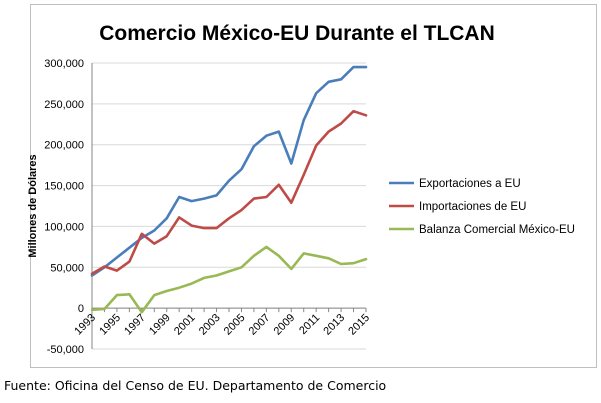 The image size is (601, 403). Describe the element at coordinates (85, 325) in the screenshot. I see `x-tick-label: 1993` at that location.